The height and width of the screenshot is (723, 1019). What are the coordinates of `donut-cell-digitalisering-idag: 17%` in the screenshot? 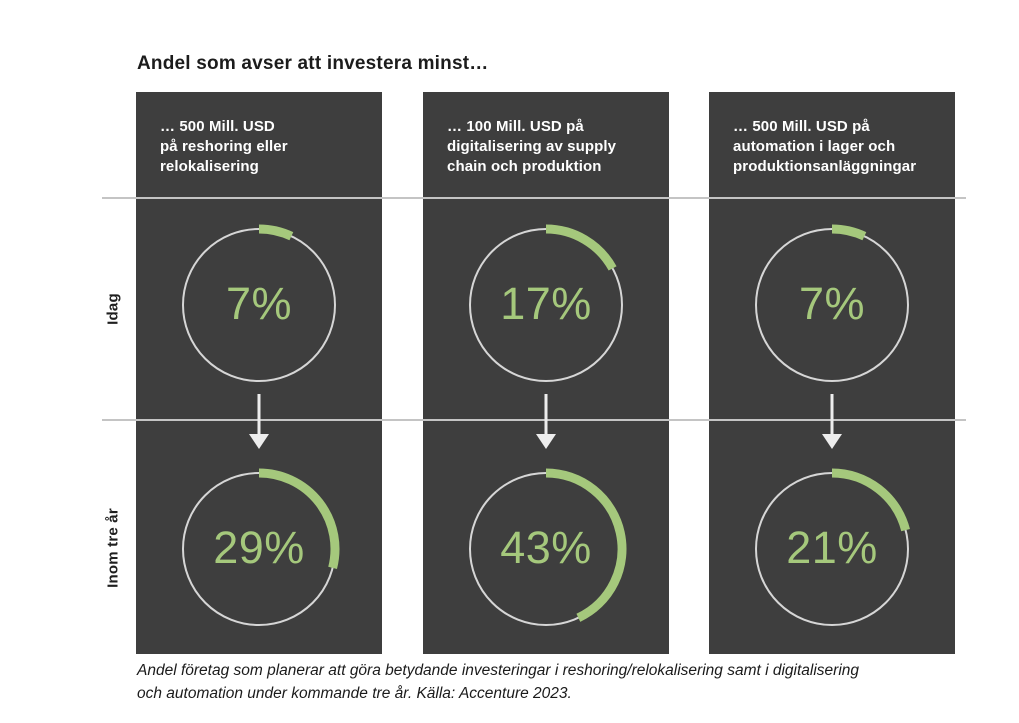 It's located at (546, 305).